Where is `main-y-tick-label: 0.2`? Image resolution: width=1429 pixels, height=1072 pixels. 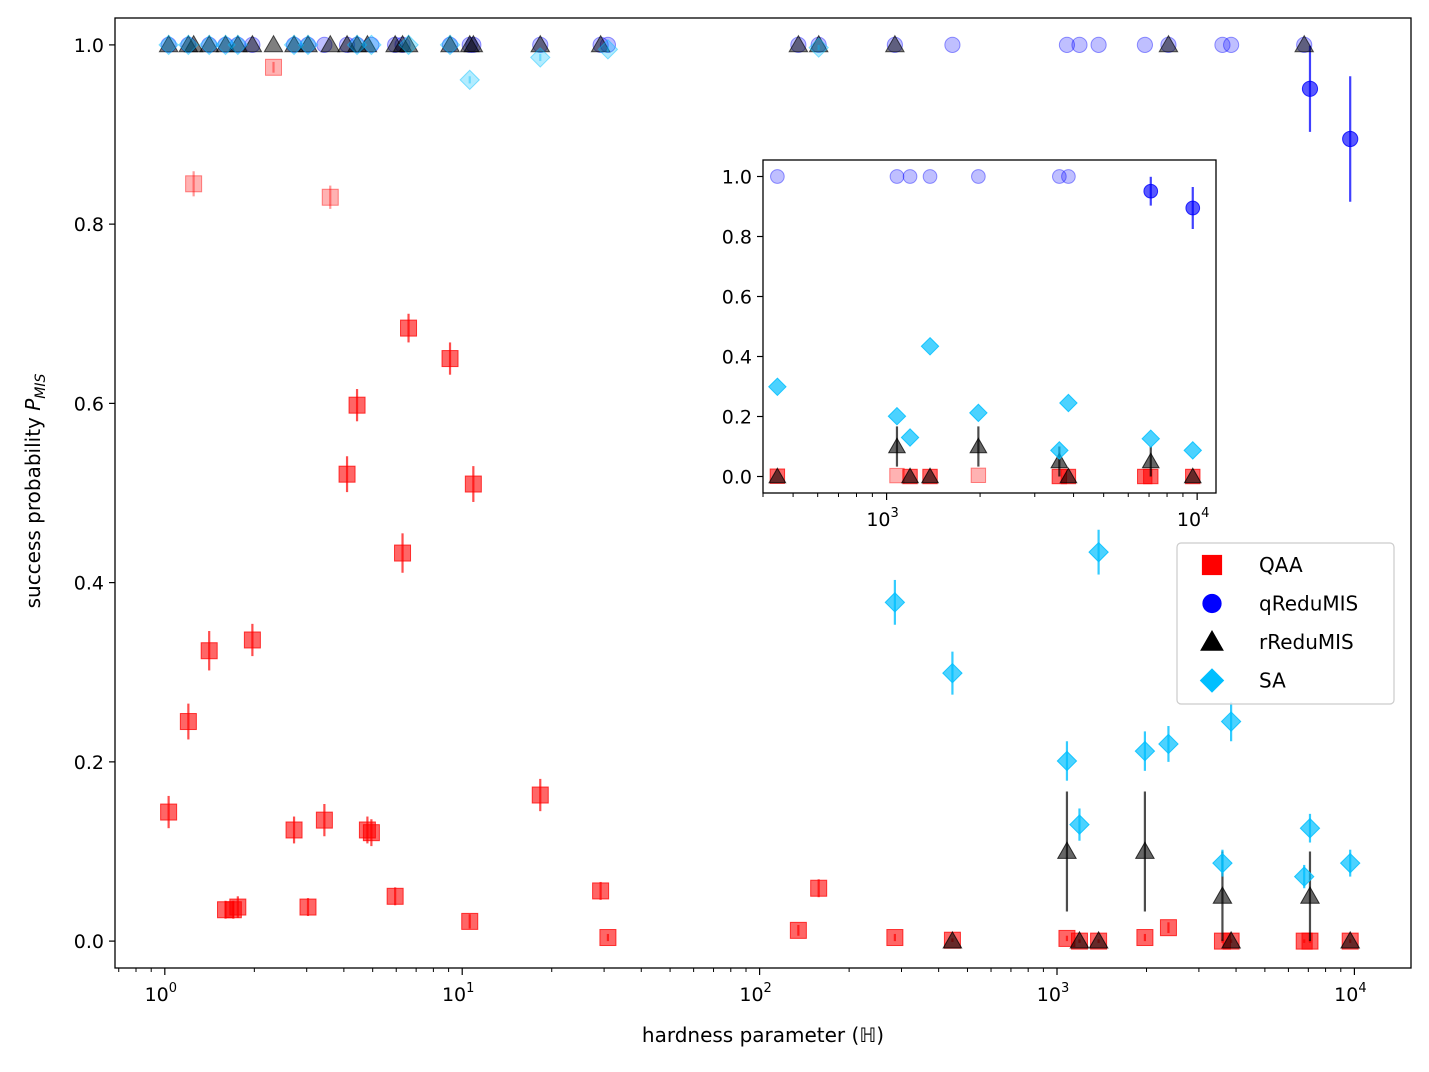 main-y-tick-label: 0.2 is located at coordinates (89, 763).